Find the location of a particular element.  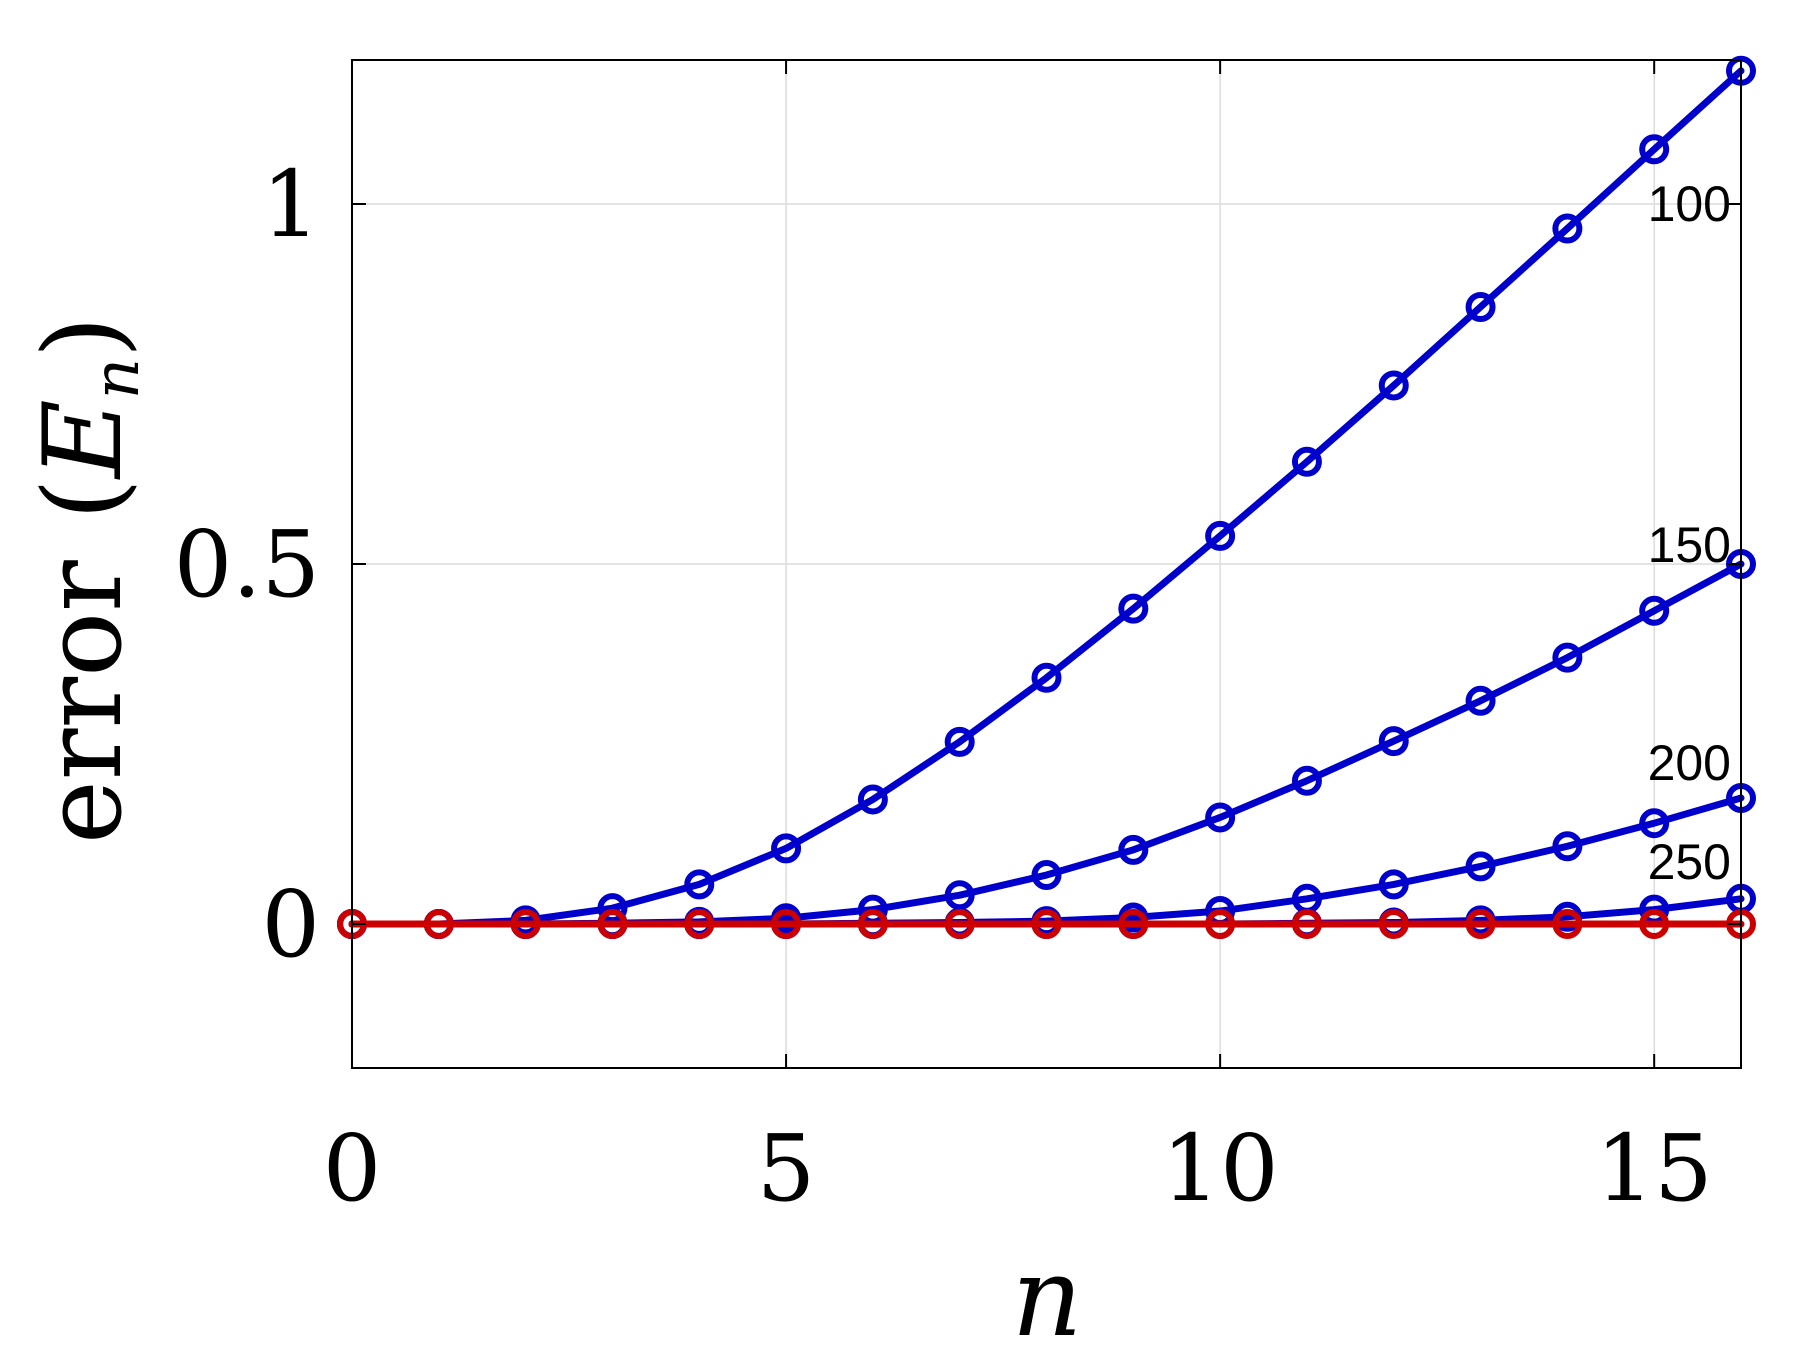

y-tick-label: 0 is located at coordinates (290, 924).